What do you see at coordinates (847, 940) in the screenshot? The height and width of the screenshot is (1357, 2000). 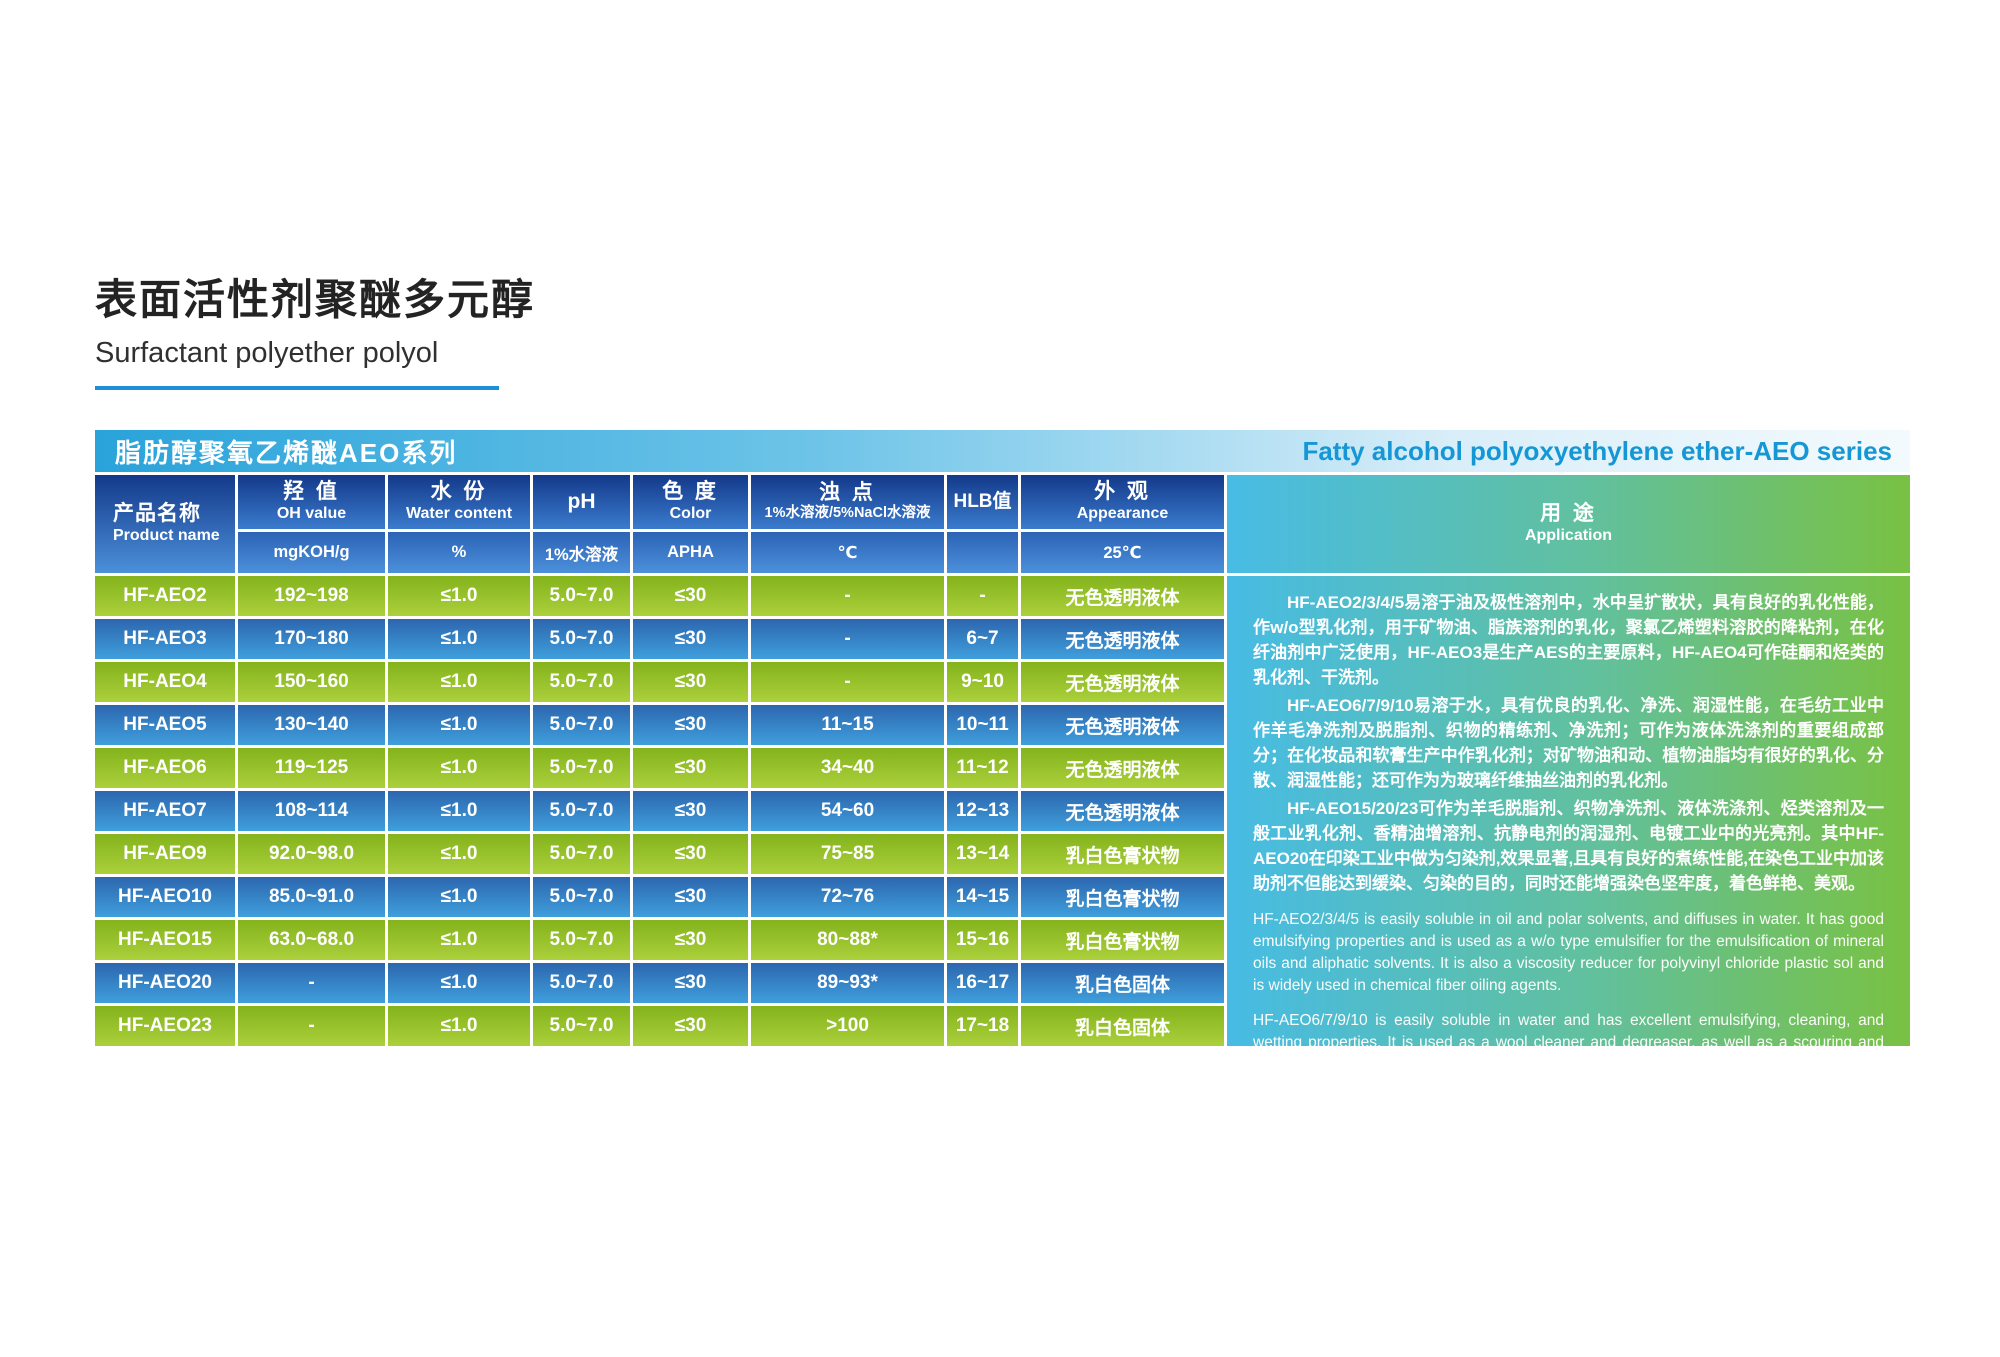 I see `cloud-point-cell: 80~88*` at bounding box center [847, 940].